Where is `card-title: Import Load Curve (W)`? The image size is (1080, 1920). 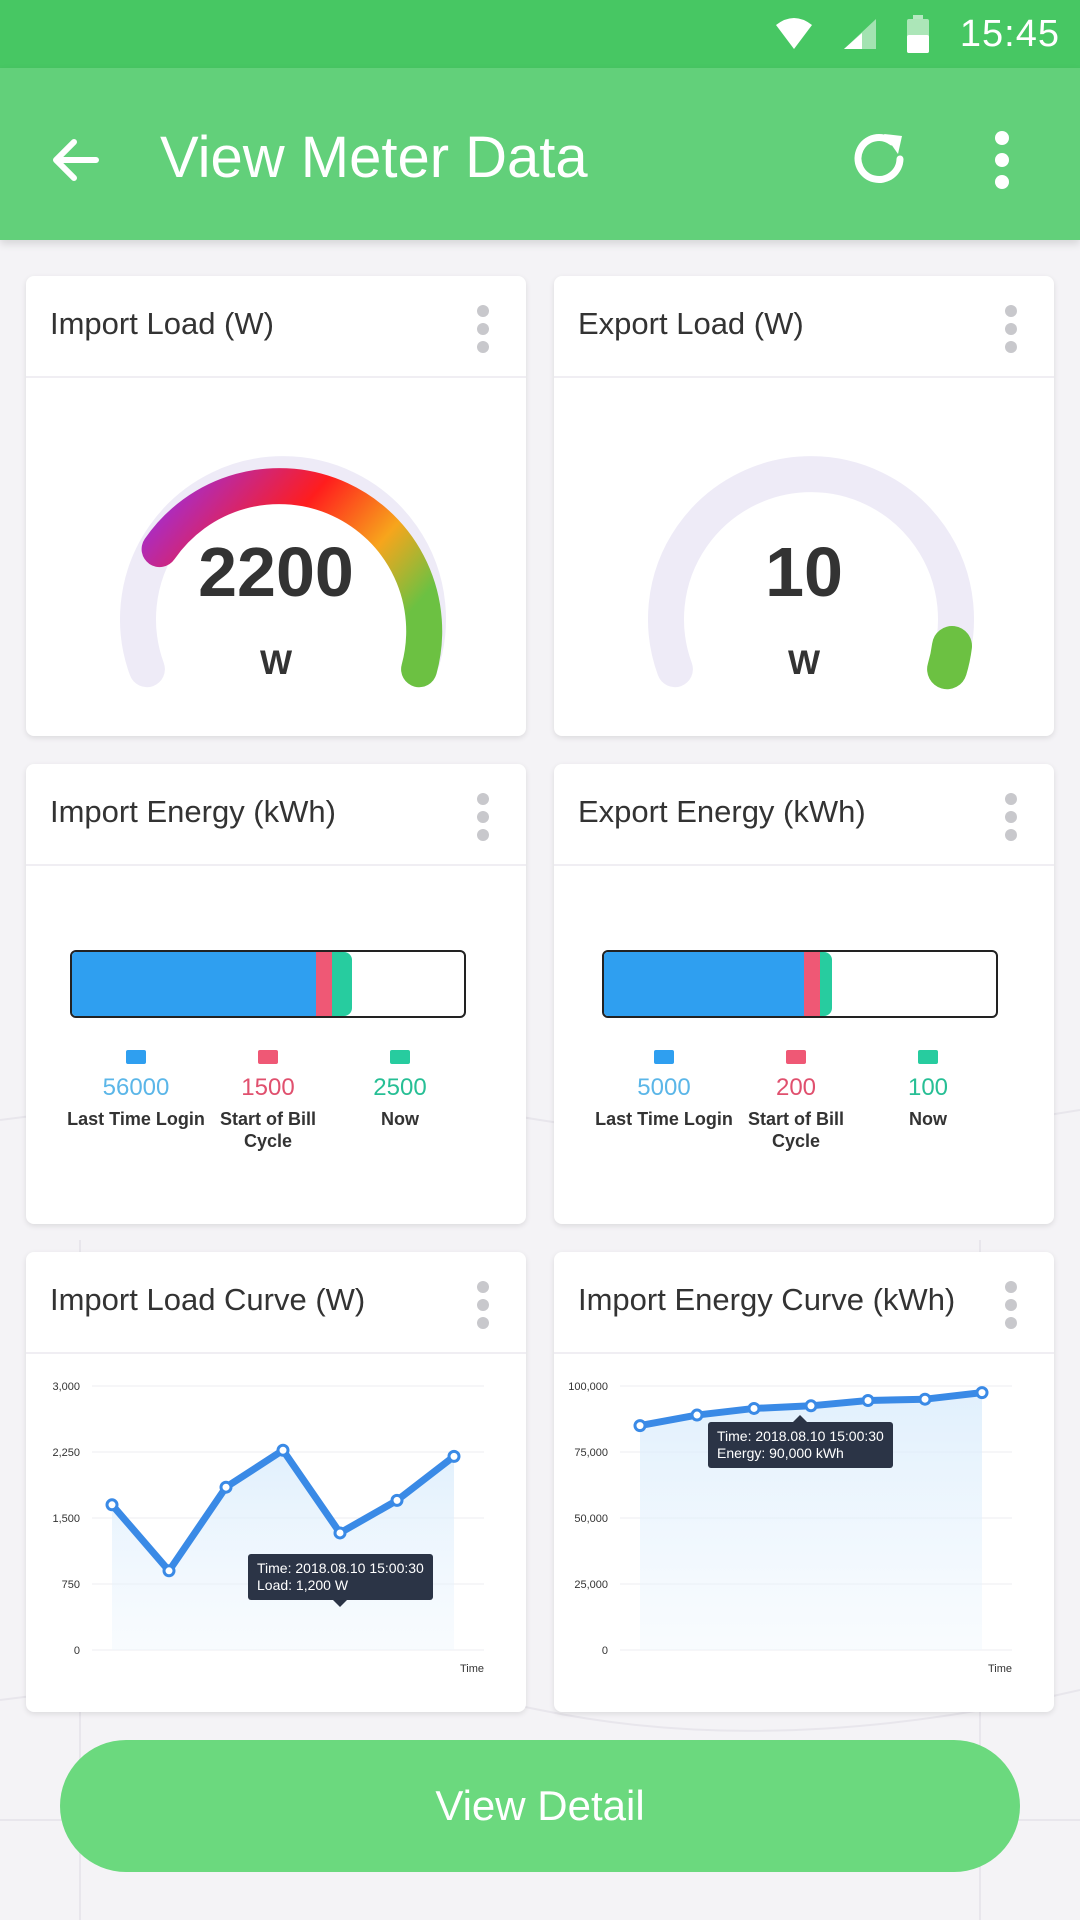
card-title: Import Load Curve (W) is located at coordinates (208, 1299).